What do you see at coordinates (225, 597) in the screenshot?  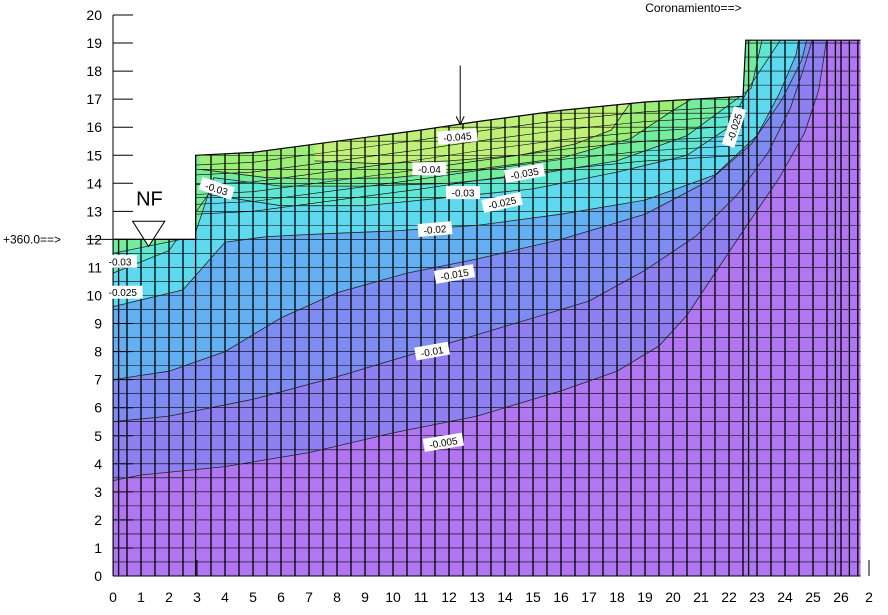 I see `x-tick-label: 4` at bounding box center [225, 597].